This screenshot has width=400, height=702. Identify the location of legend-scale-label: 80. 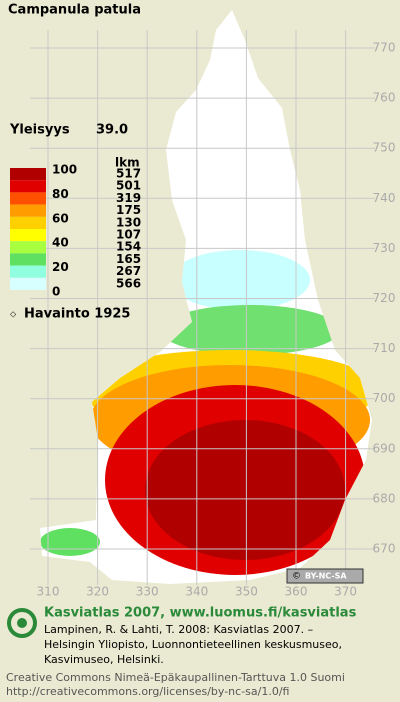
(60, 194).